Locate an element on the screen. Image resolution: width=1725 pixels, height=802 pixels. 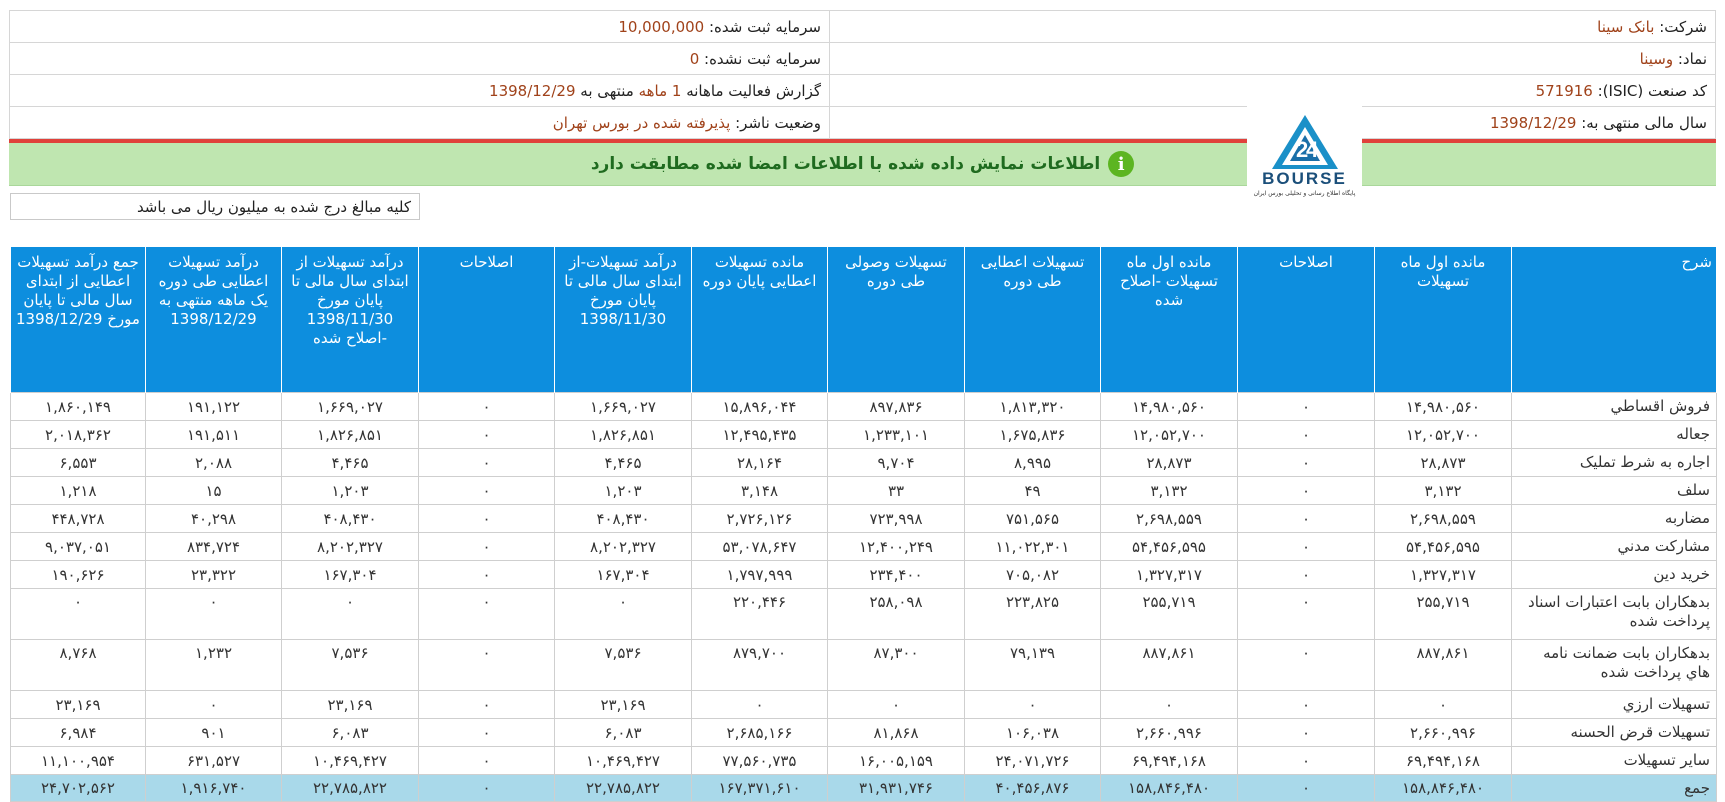
table-row: تسهيلات ارزي ۰ ۰ ۰ ۰ ۰ ۰ ۲۳,۱۶۹ ۰ ۲۳,۱۶۹ ۰ ۲۳,۱۶۹ is located at coordinates (863, 704).